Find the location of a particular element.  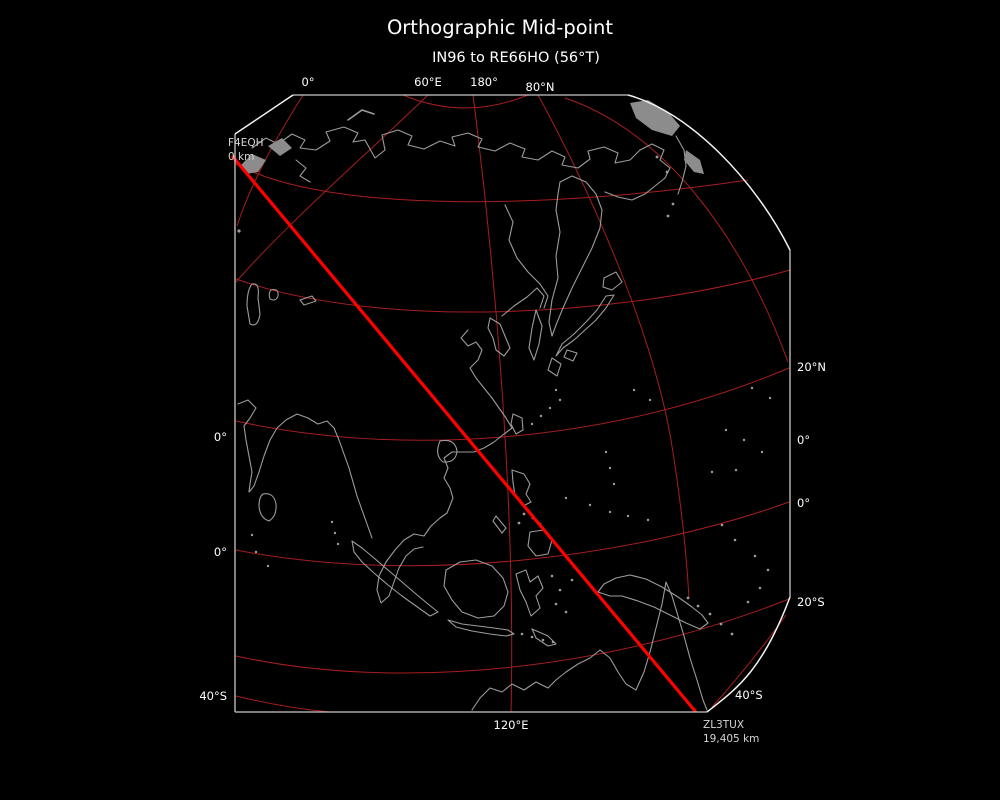

graticule-meridian-180-east is located at coordinates (613, 346).